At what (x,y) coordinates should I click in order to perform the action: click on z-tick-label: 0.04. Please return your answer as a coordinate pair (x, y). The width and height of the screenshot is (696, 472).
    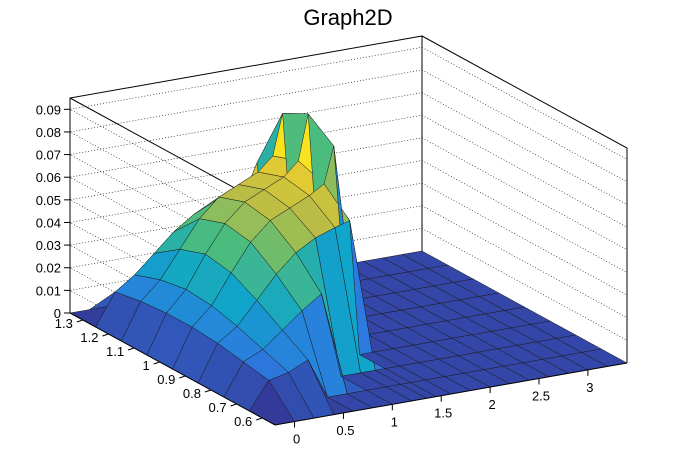
    Looking at the image, I should click on (48, 222).